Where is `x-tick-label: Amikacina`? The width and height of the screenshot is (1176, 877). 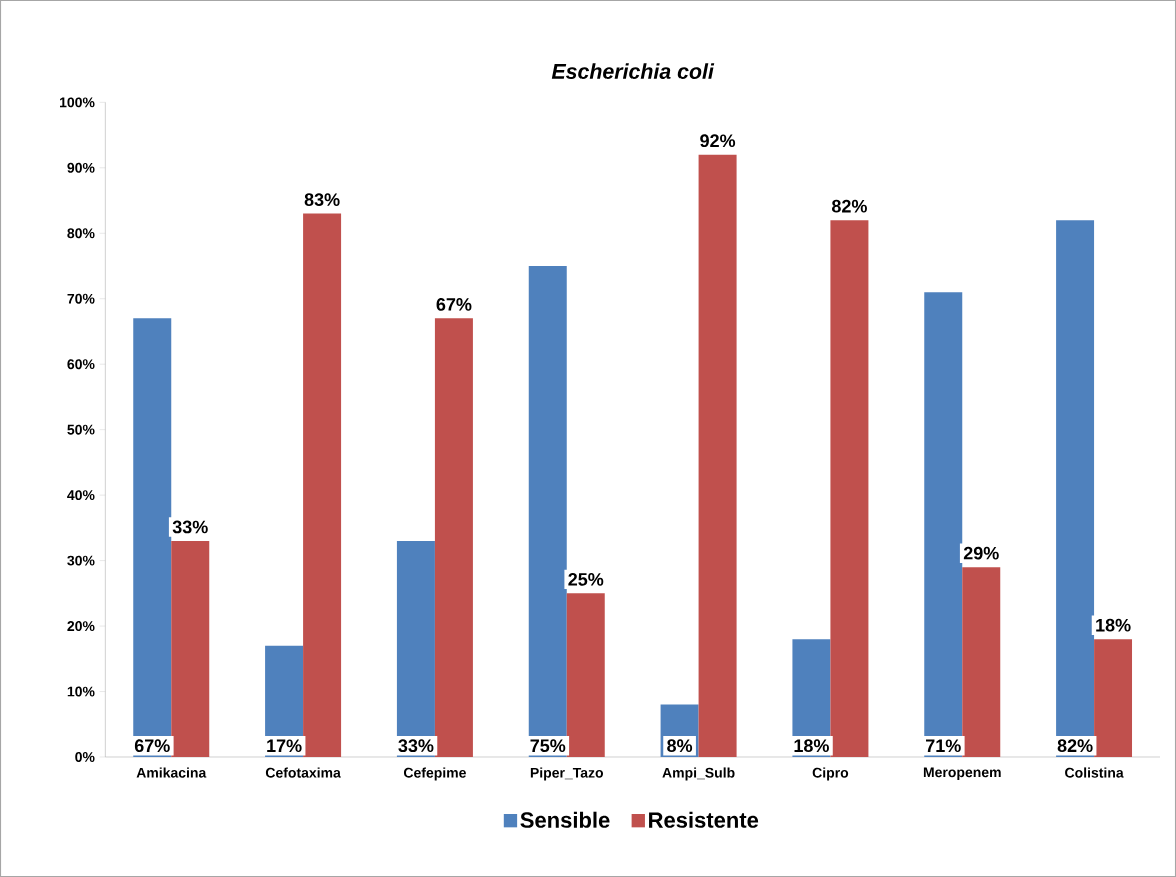
x-tick-label: Amikacina is located at coordinates (171, 772).